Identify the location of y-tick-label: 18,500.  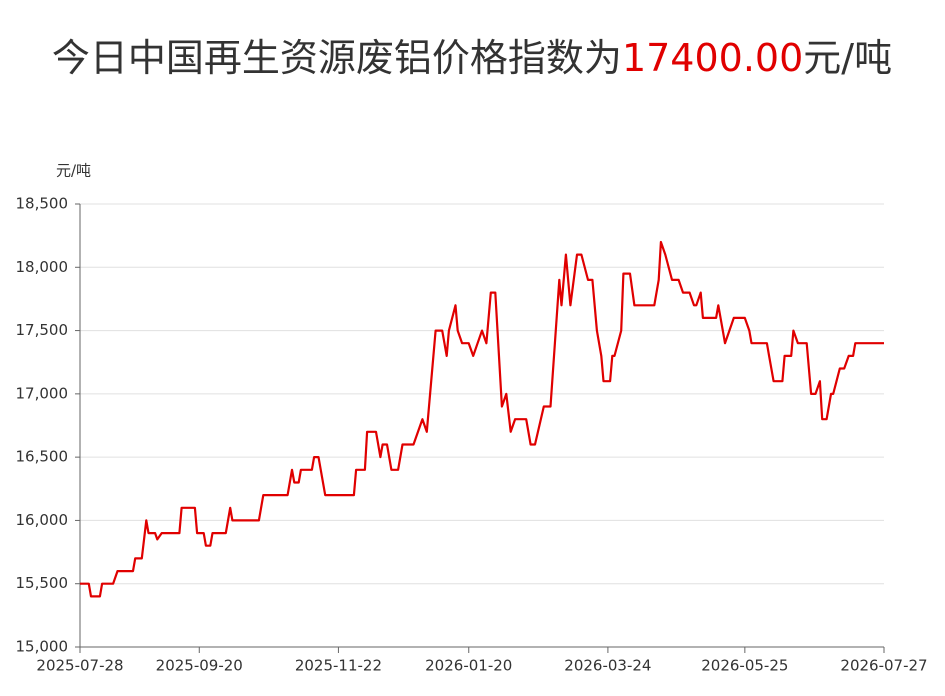
(42, 204).